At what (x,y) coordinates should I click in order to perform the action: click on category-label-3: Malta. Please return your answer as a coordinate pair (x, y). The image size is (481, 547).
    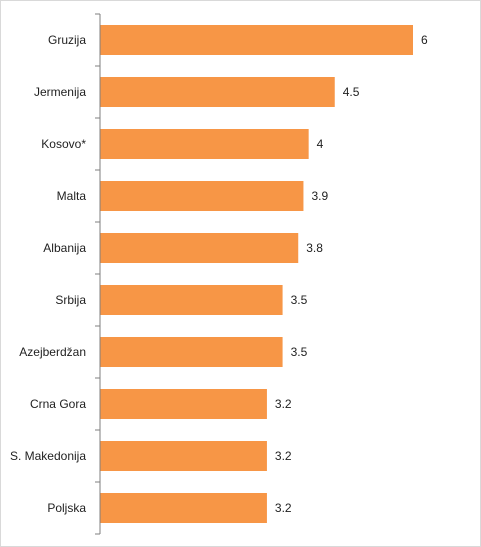
    Looking at the image, I should click on (72, 196).